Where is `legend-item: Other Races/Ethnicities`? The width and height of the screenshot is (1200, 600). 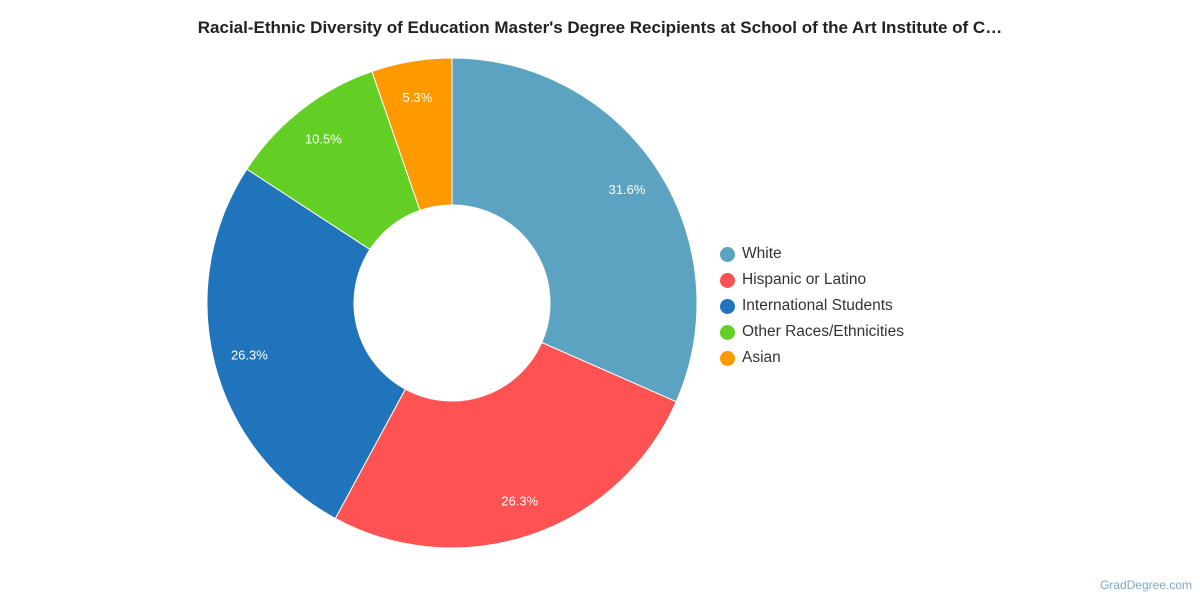
legend-item: Other Races/Ethnicities is located at coordinates (812, 332).